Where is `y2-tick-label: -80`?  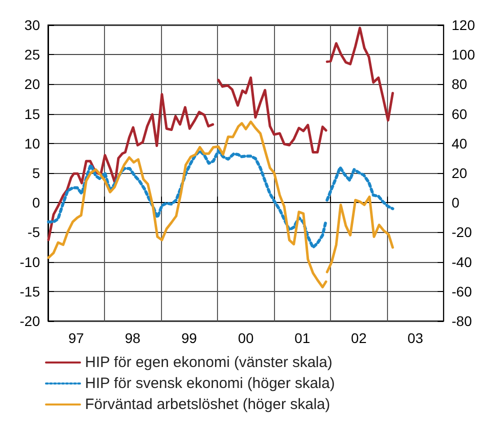
y2-tick-label: -80 is located at coordinates (462, 321).